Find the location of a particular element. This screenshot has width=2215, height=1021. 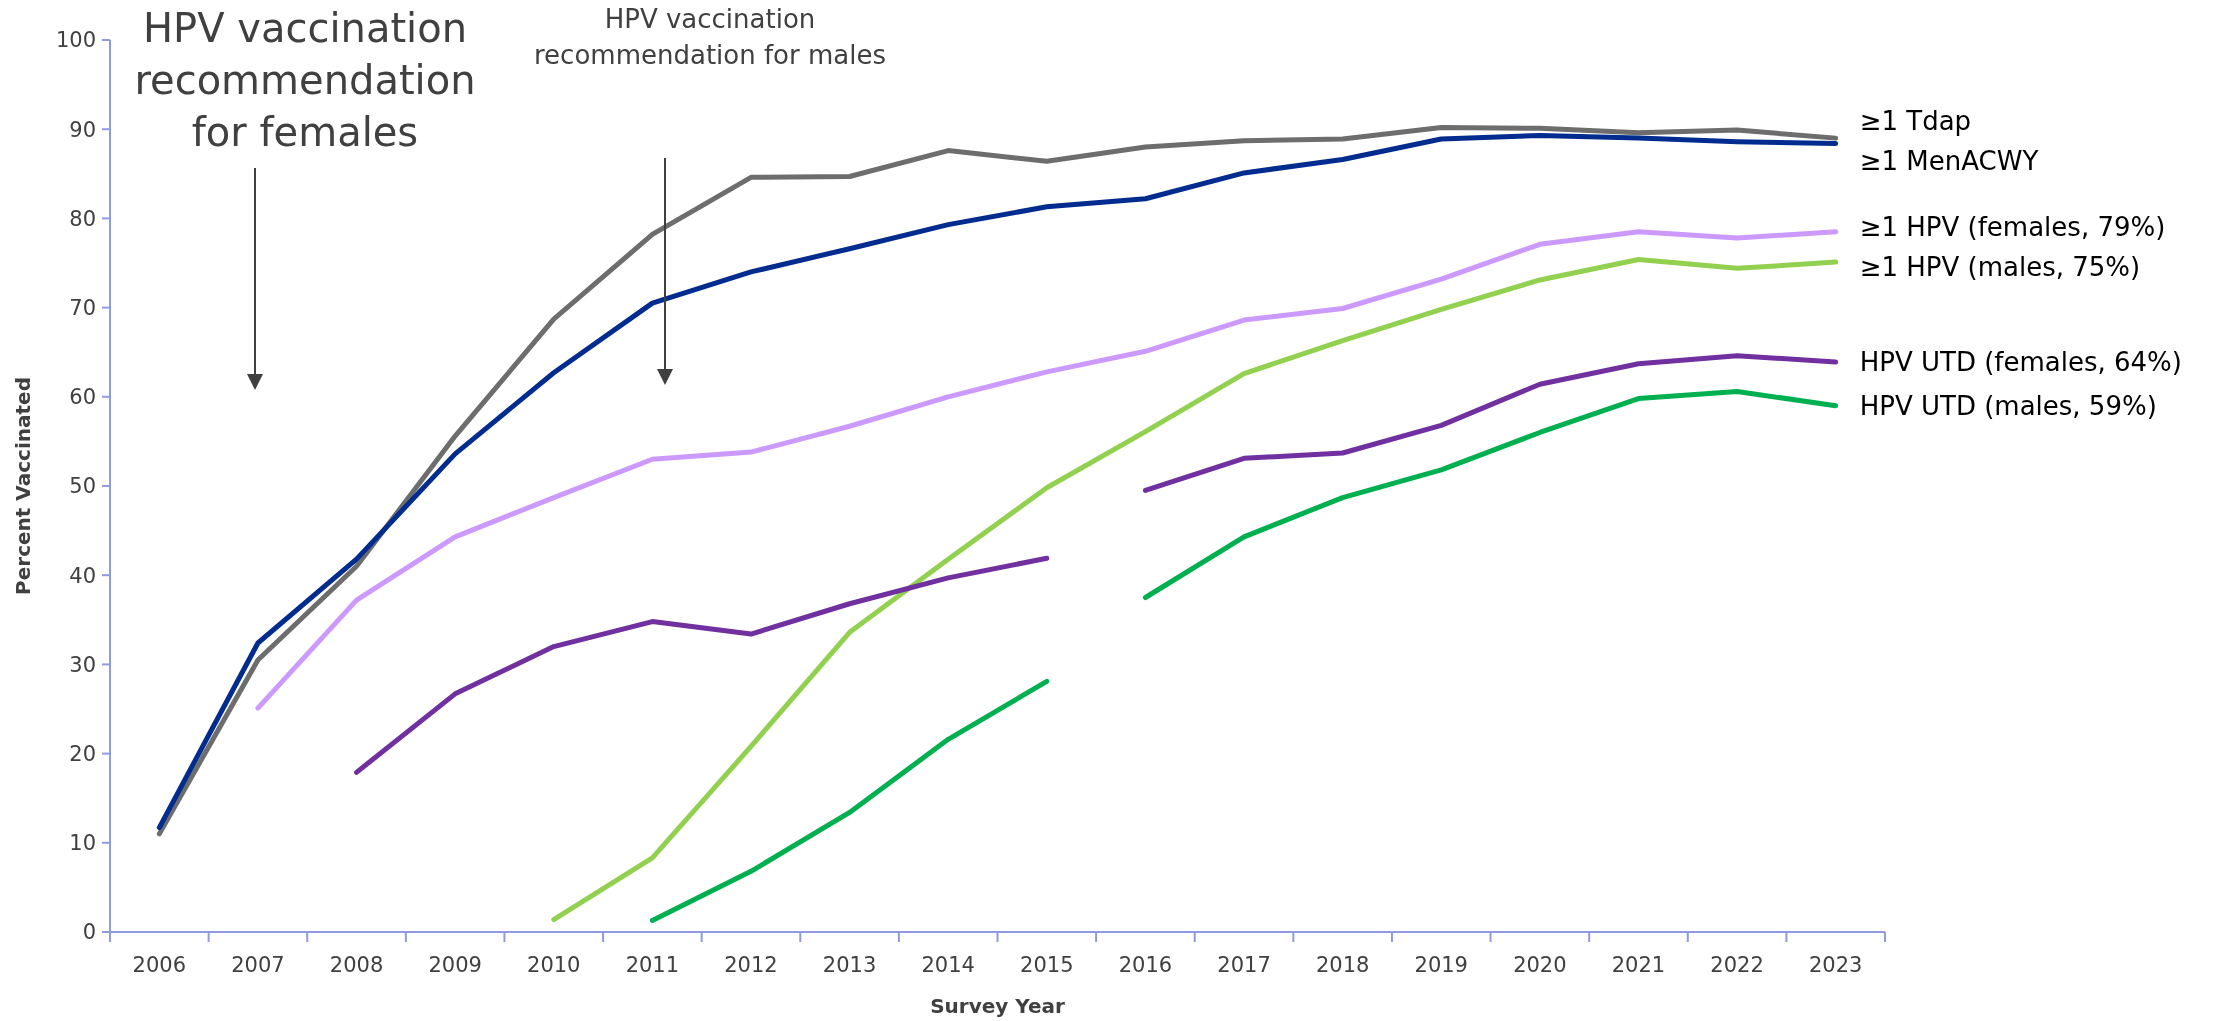

x-tick-label: 2012 is located at coordinates (751, 965).